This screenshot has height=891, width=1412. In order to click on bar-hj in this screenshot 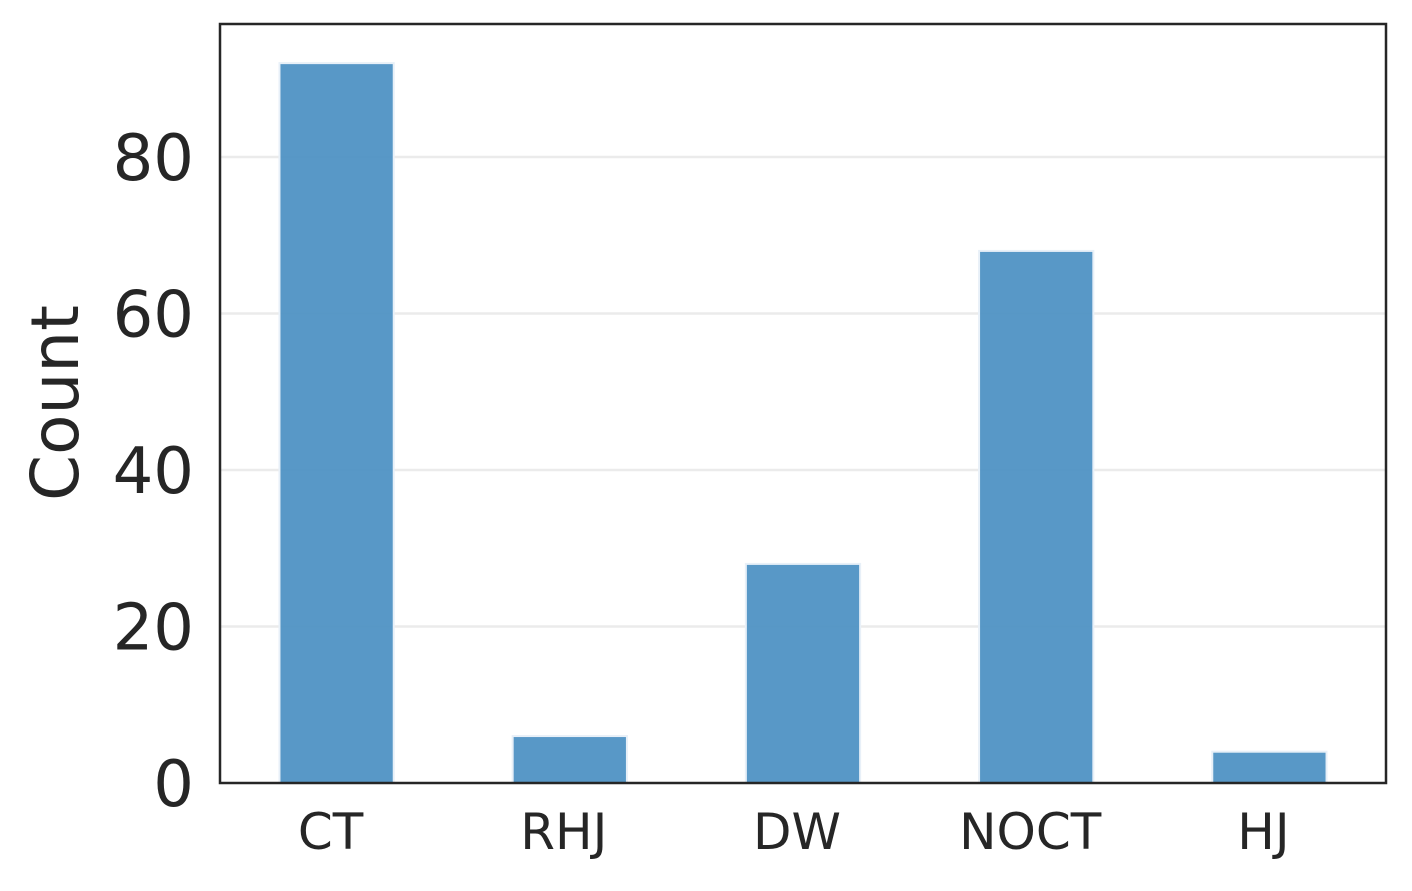, I will do `click(1269, 767)`.